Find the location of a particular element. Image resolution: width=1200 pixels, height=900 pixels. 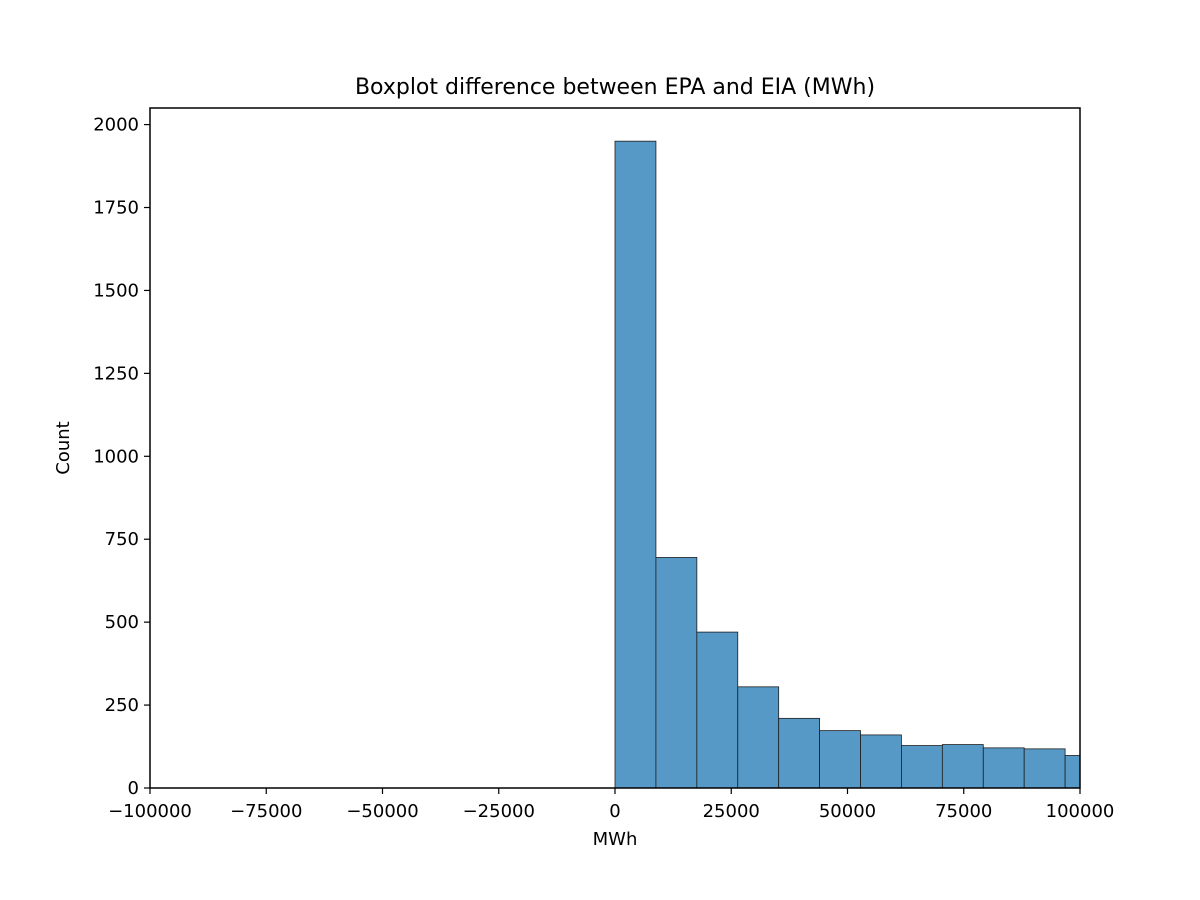

x-tick-label: −100000 is located at coordinates (150, 811).